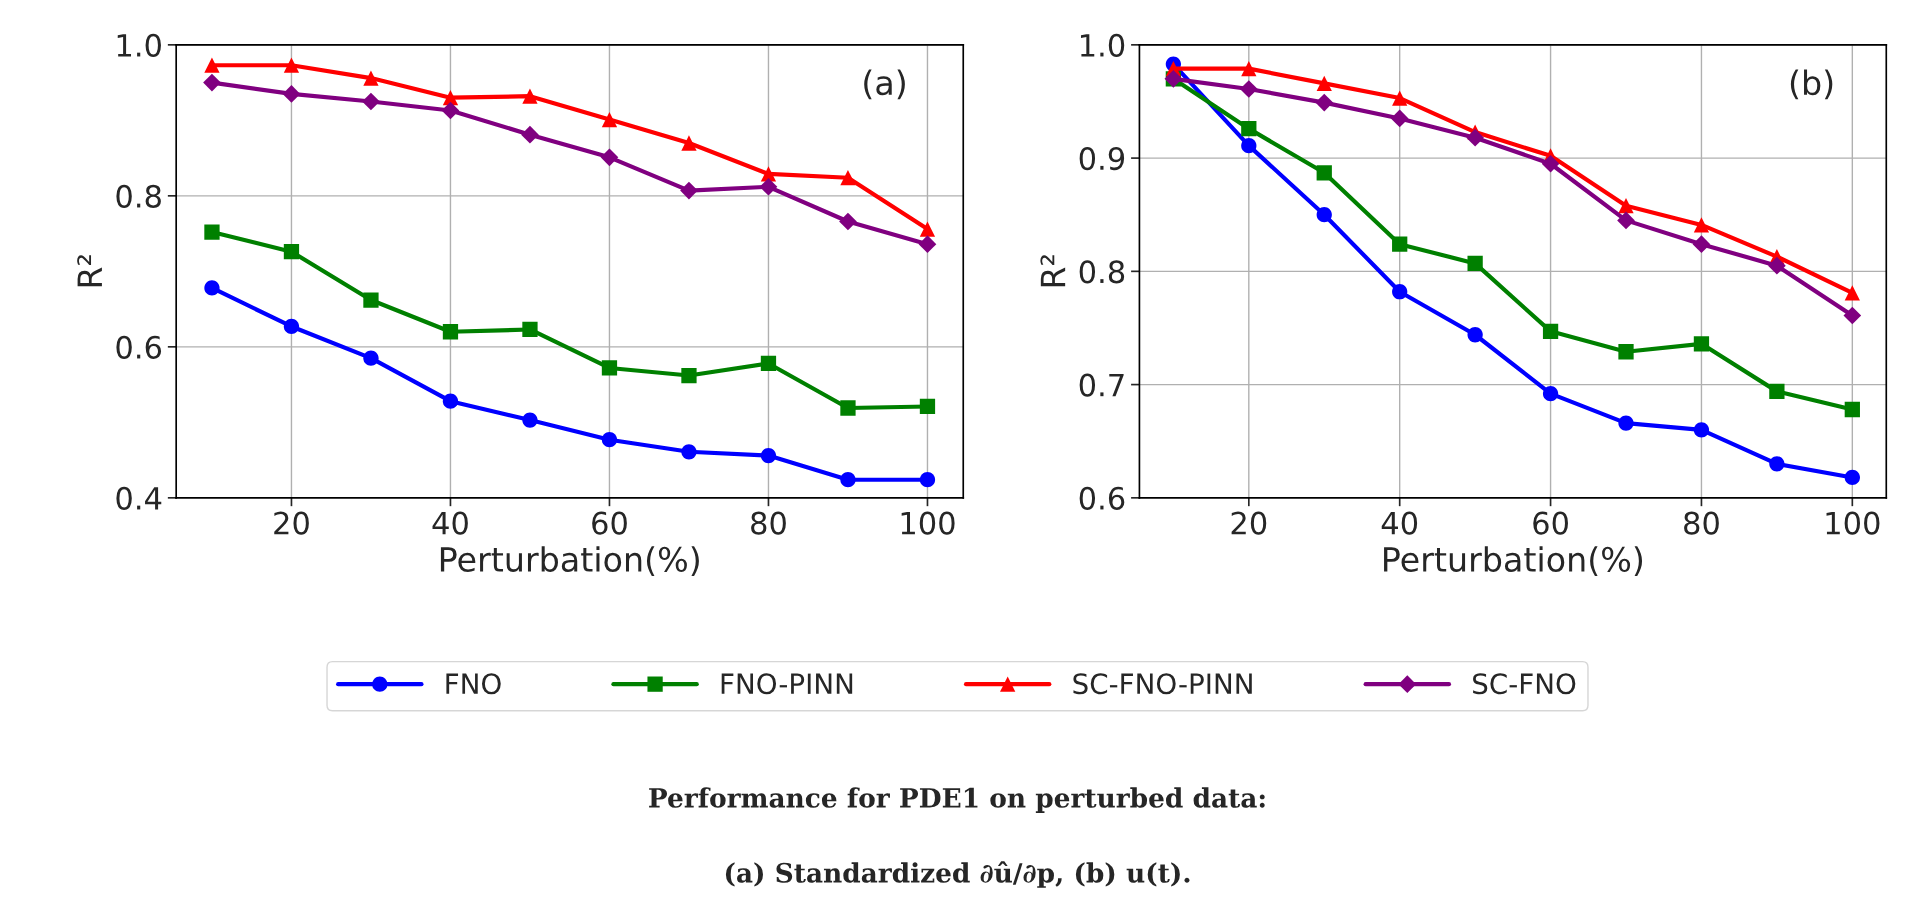  I want to click on annotation: (a), so click(884, 84).